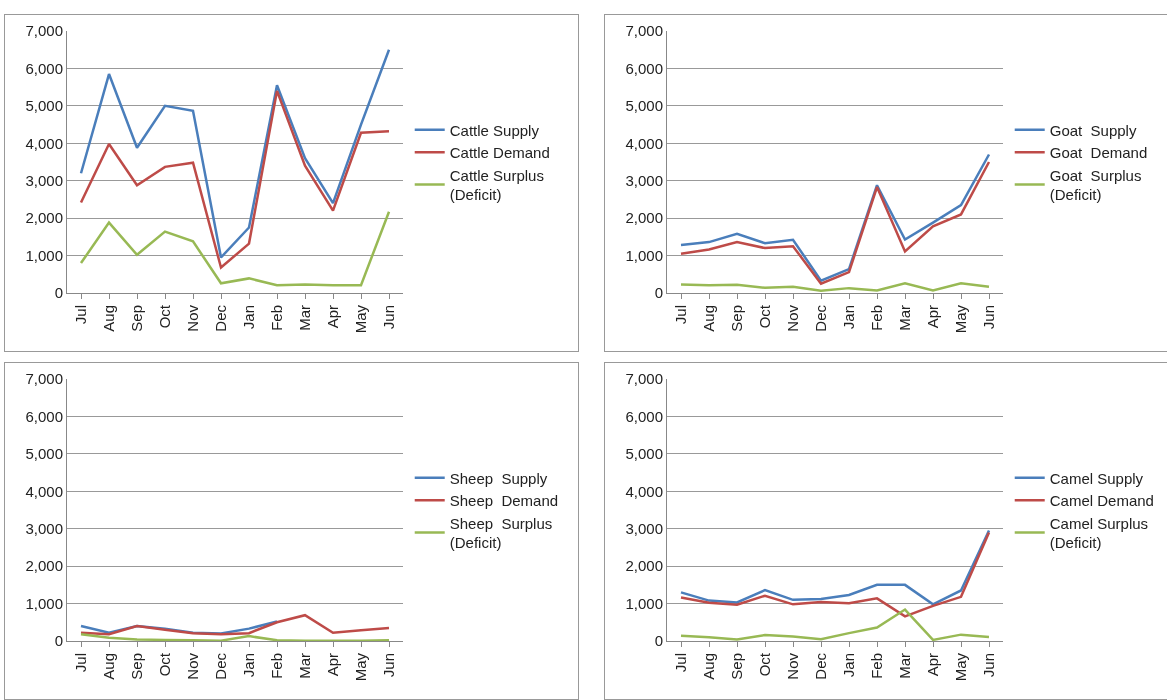  Describe the element at coordinates (499, 153) in the screenshot. I see `legend-label: Cattle Demand` at that location.